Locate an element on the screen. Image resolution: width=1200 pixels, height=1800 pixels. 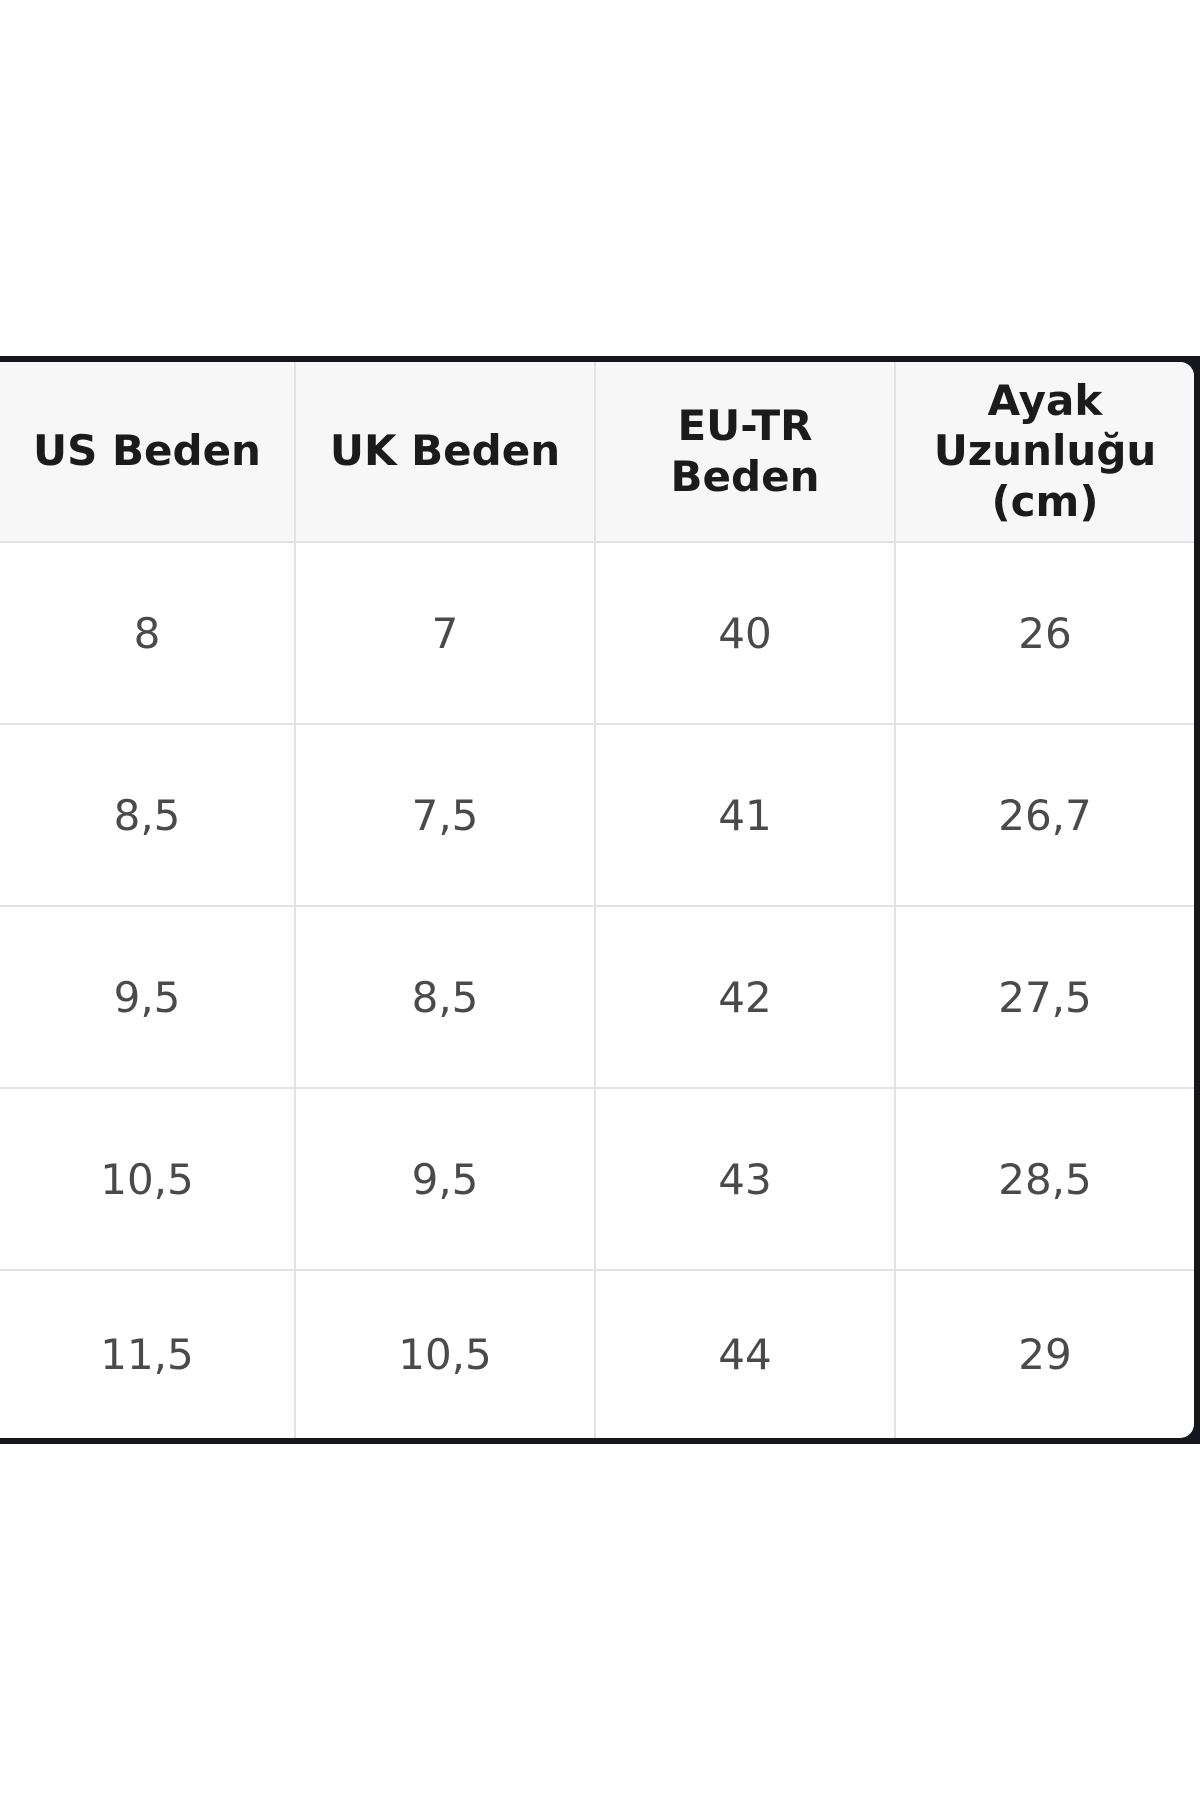
table-cell-text: 28,5 is located at coordinates (1045, 1179).